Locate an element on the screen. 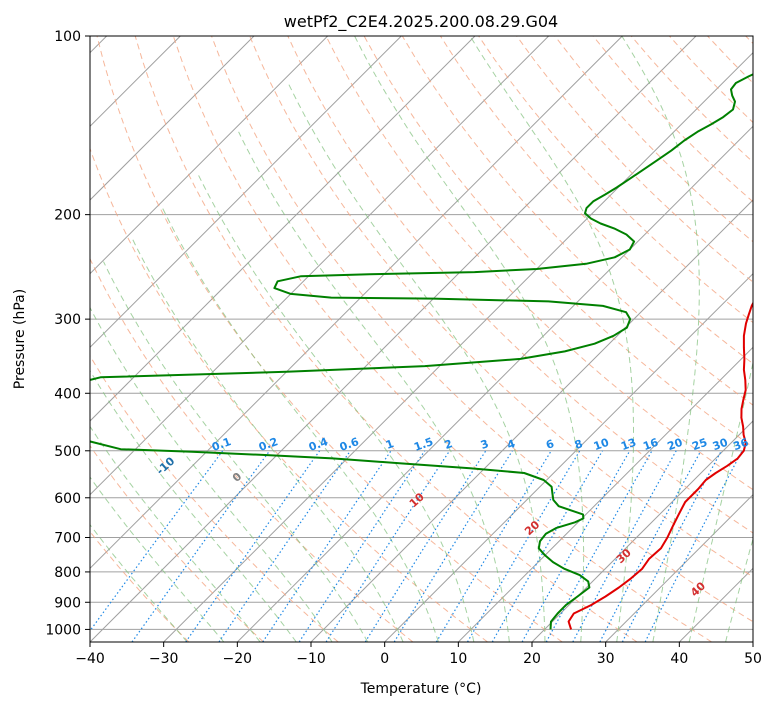 Image resolution: width=775 pixels, height=708 pixels. mixing-ratio-label: 20 is located at coordinates (675, 445).